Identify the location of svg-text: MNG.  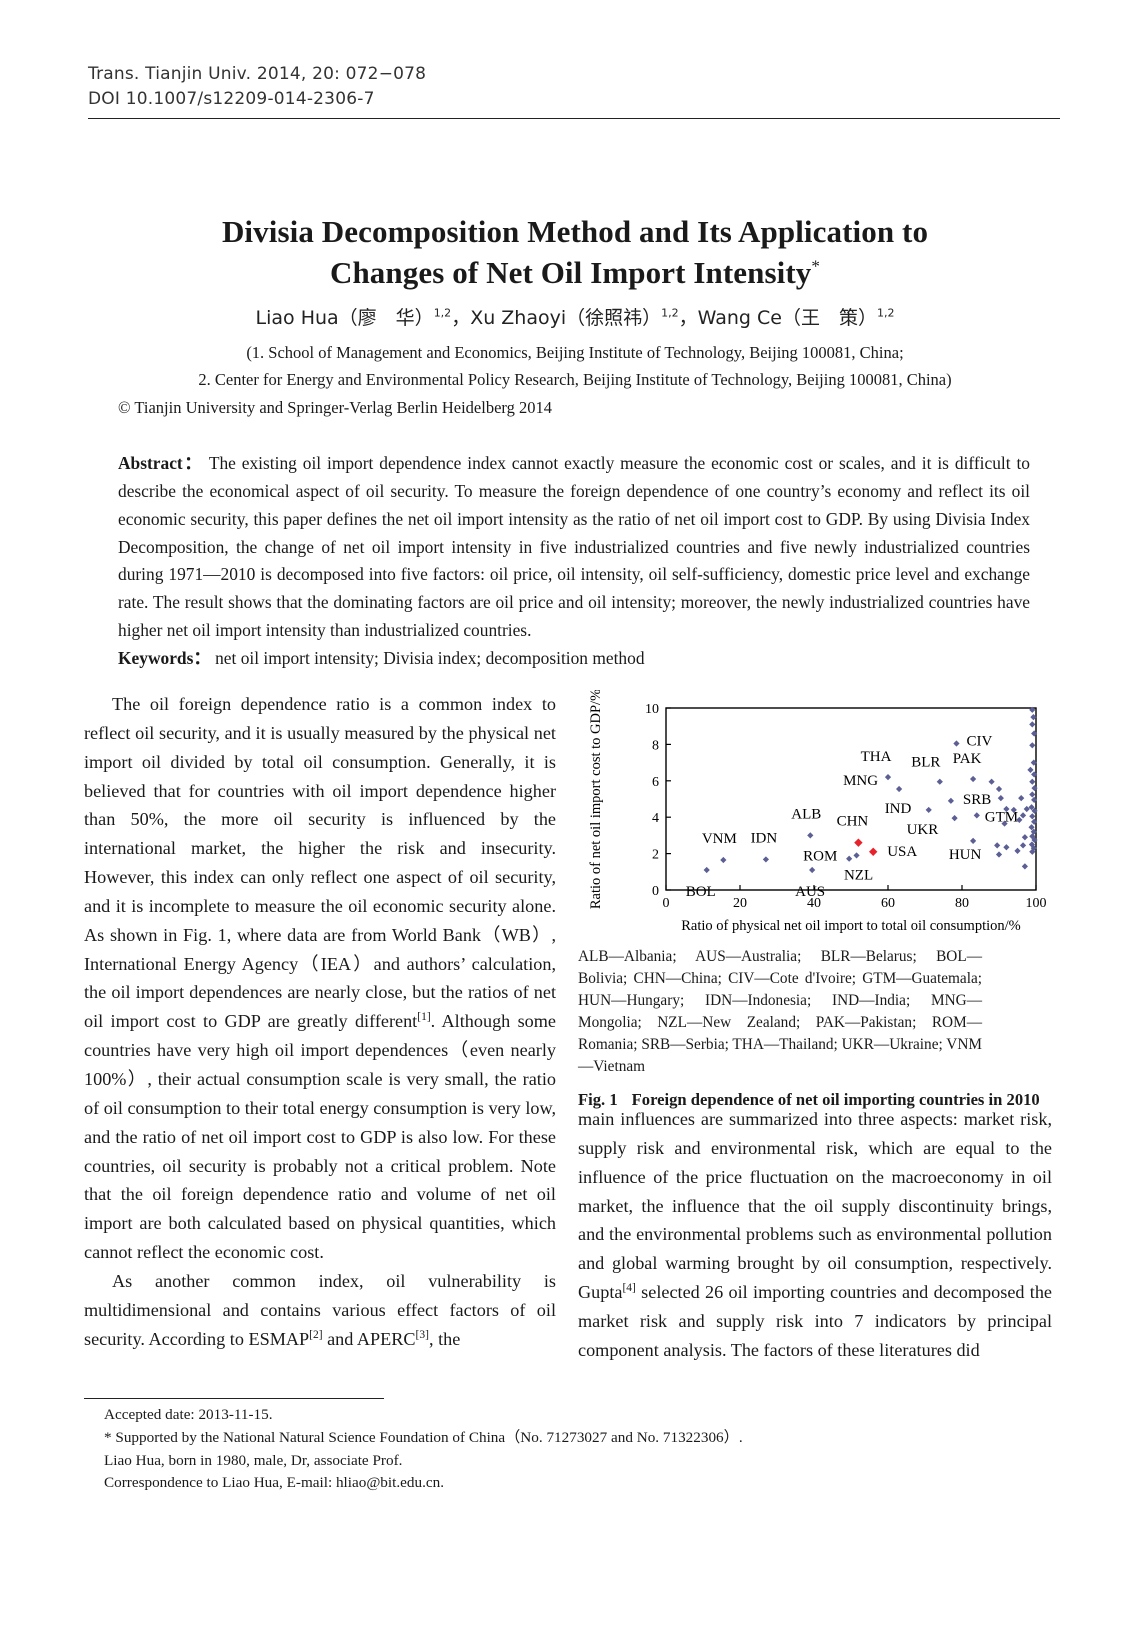
(860, 781).